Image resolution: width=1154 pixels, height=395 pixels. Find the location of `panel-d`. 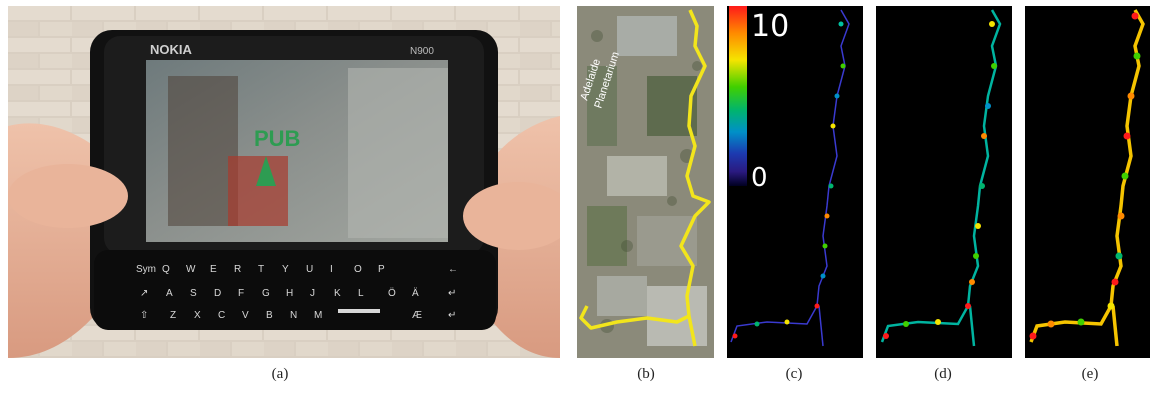

panel-d is located at coordinates (944, 182).